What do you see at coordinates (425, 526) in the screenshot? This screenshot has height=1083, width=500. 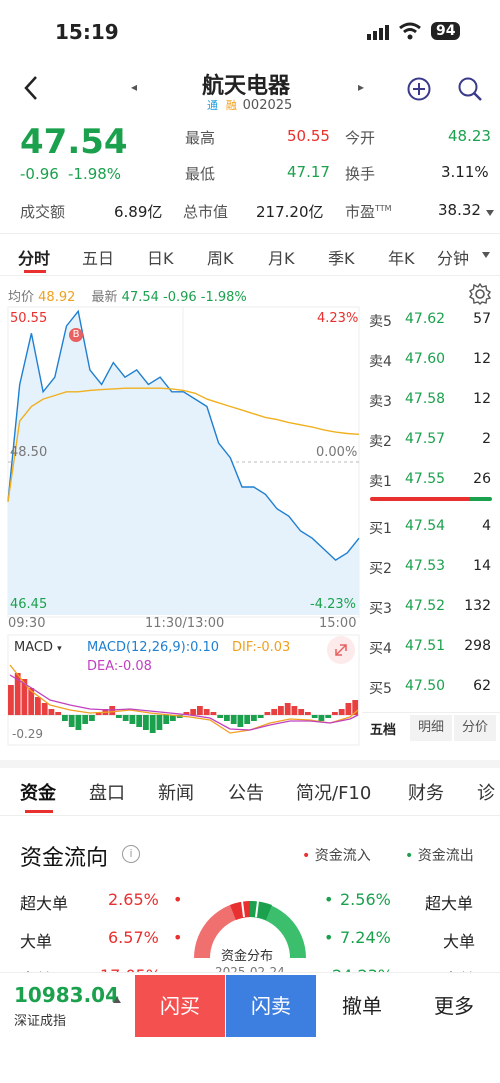 I see `bid-level-price: 47.54` at bounding box center [425, 526].